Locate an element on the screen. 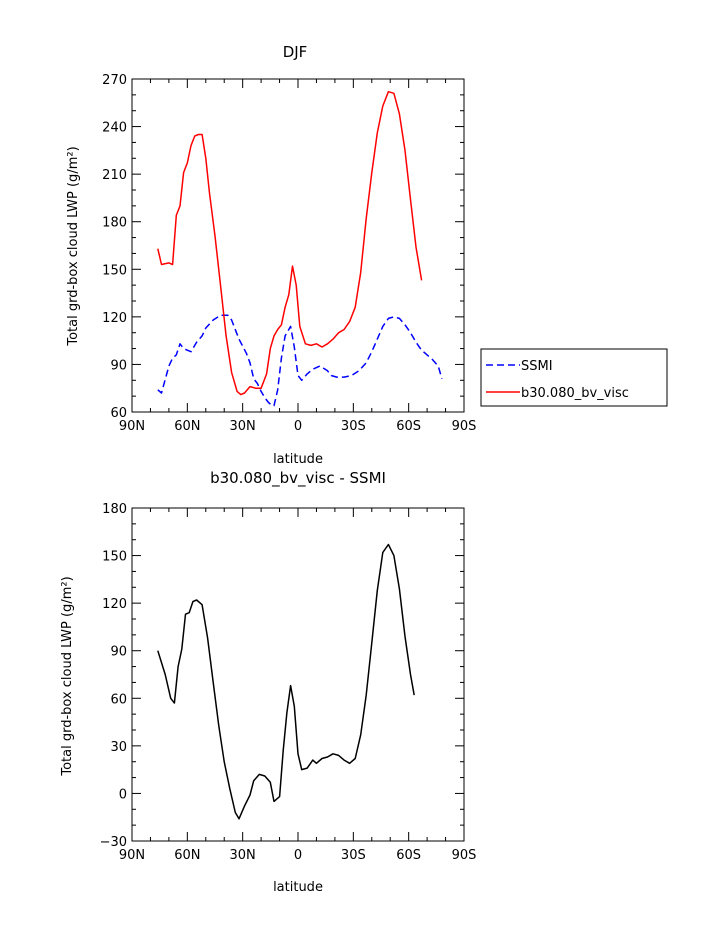 The width and height of the screenshot is (723, 935). top-x-tick-label: 30N is located at coordinates (243, 426).